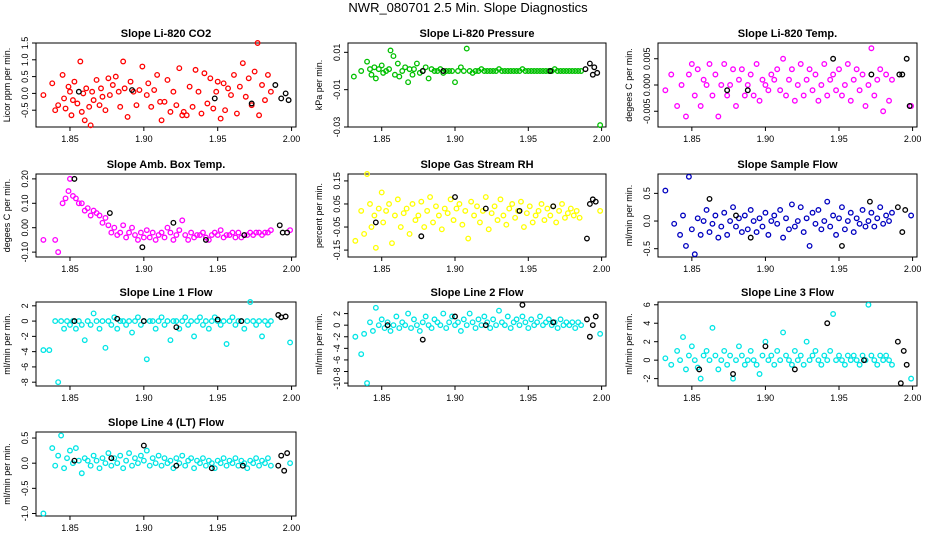 This screenshot has height=540, width=936. What do you see at coordinates (337, 181) in the screenshot?
I see `y-tick-label: 0.15` at bounding box center [337, 181].